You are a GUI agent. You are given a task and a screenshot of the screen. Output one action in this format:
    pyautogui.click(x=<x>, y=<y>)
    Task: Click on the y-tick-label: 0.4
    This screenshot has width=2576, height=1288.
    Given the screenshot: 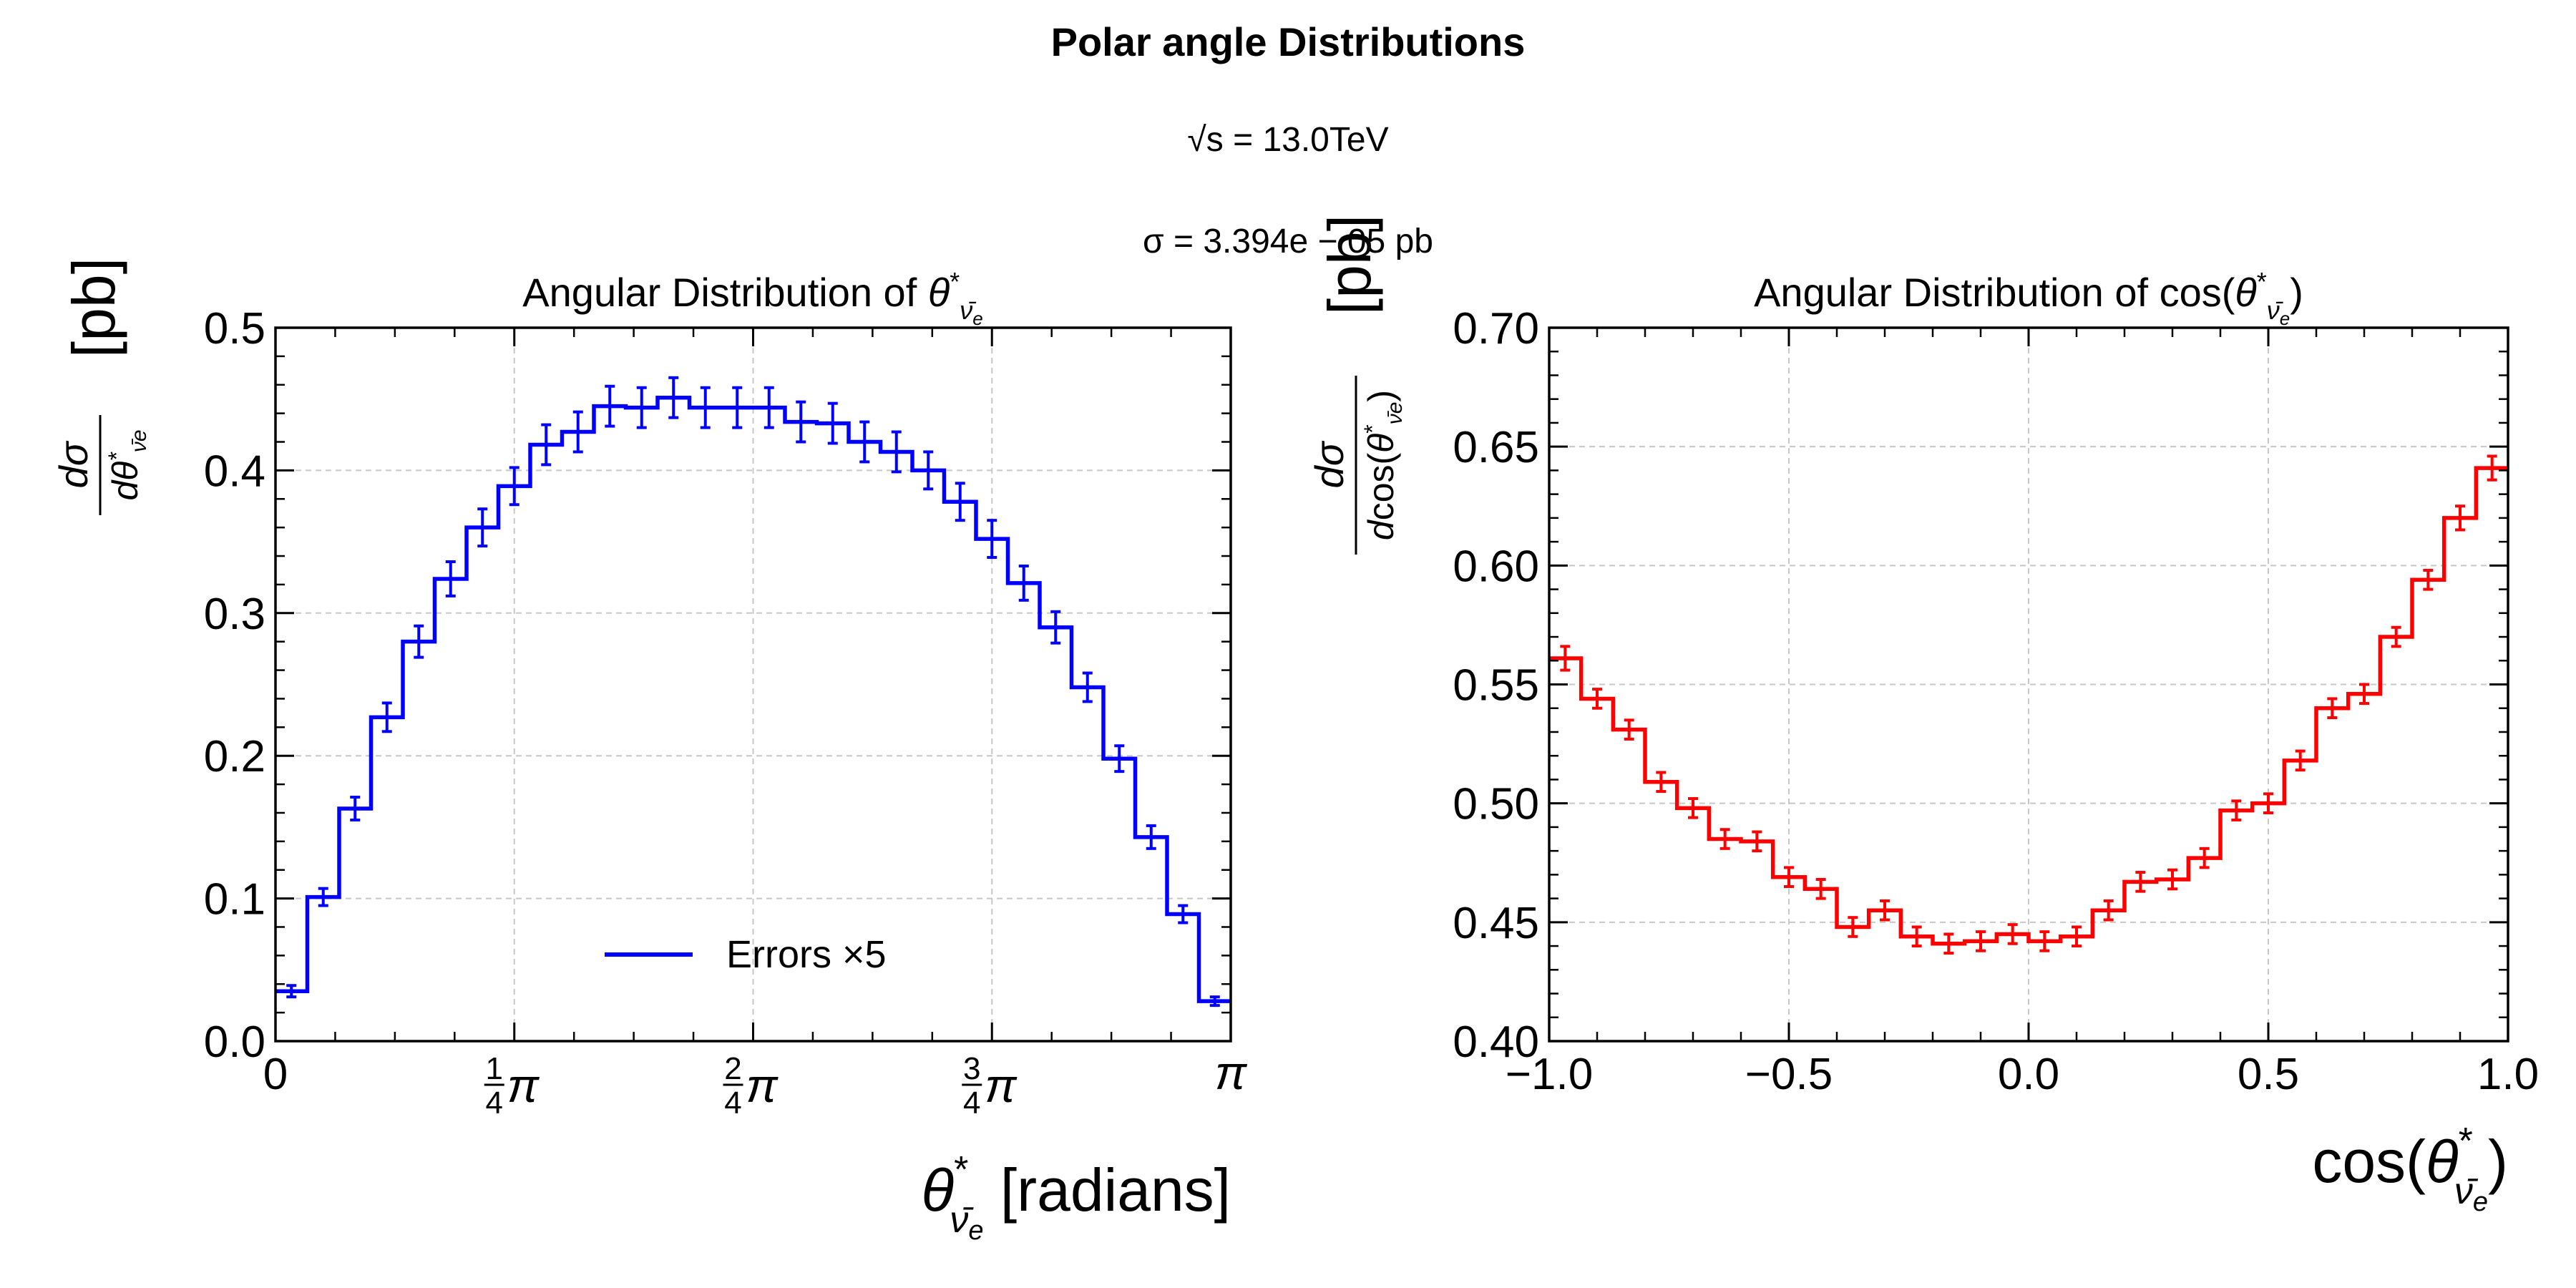 What is the action you would take?
    pyautogui.click(x=234, y=471)
    